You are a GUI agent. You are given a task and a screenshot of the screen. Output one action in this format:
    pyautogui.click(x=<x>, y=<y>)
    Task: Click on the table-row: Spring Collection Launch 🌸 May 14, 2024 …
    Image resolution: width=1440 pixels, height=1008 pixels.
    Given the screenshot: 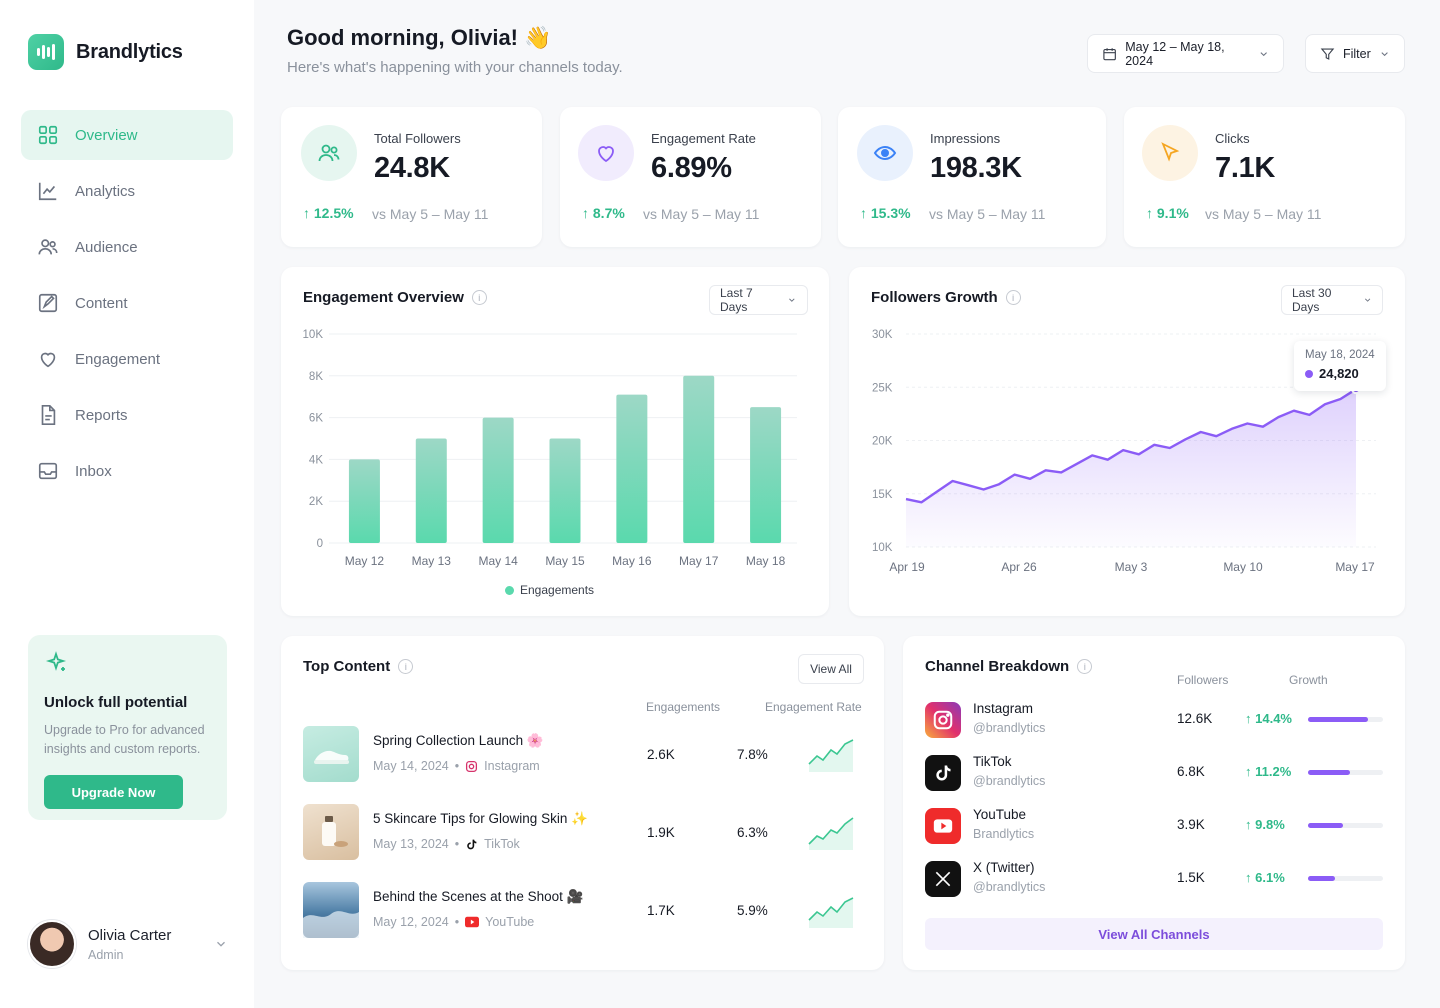 What is the action you would take?
    pyautogui.click(x=583, y=754)
    